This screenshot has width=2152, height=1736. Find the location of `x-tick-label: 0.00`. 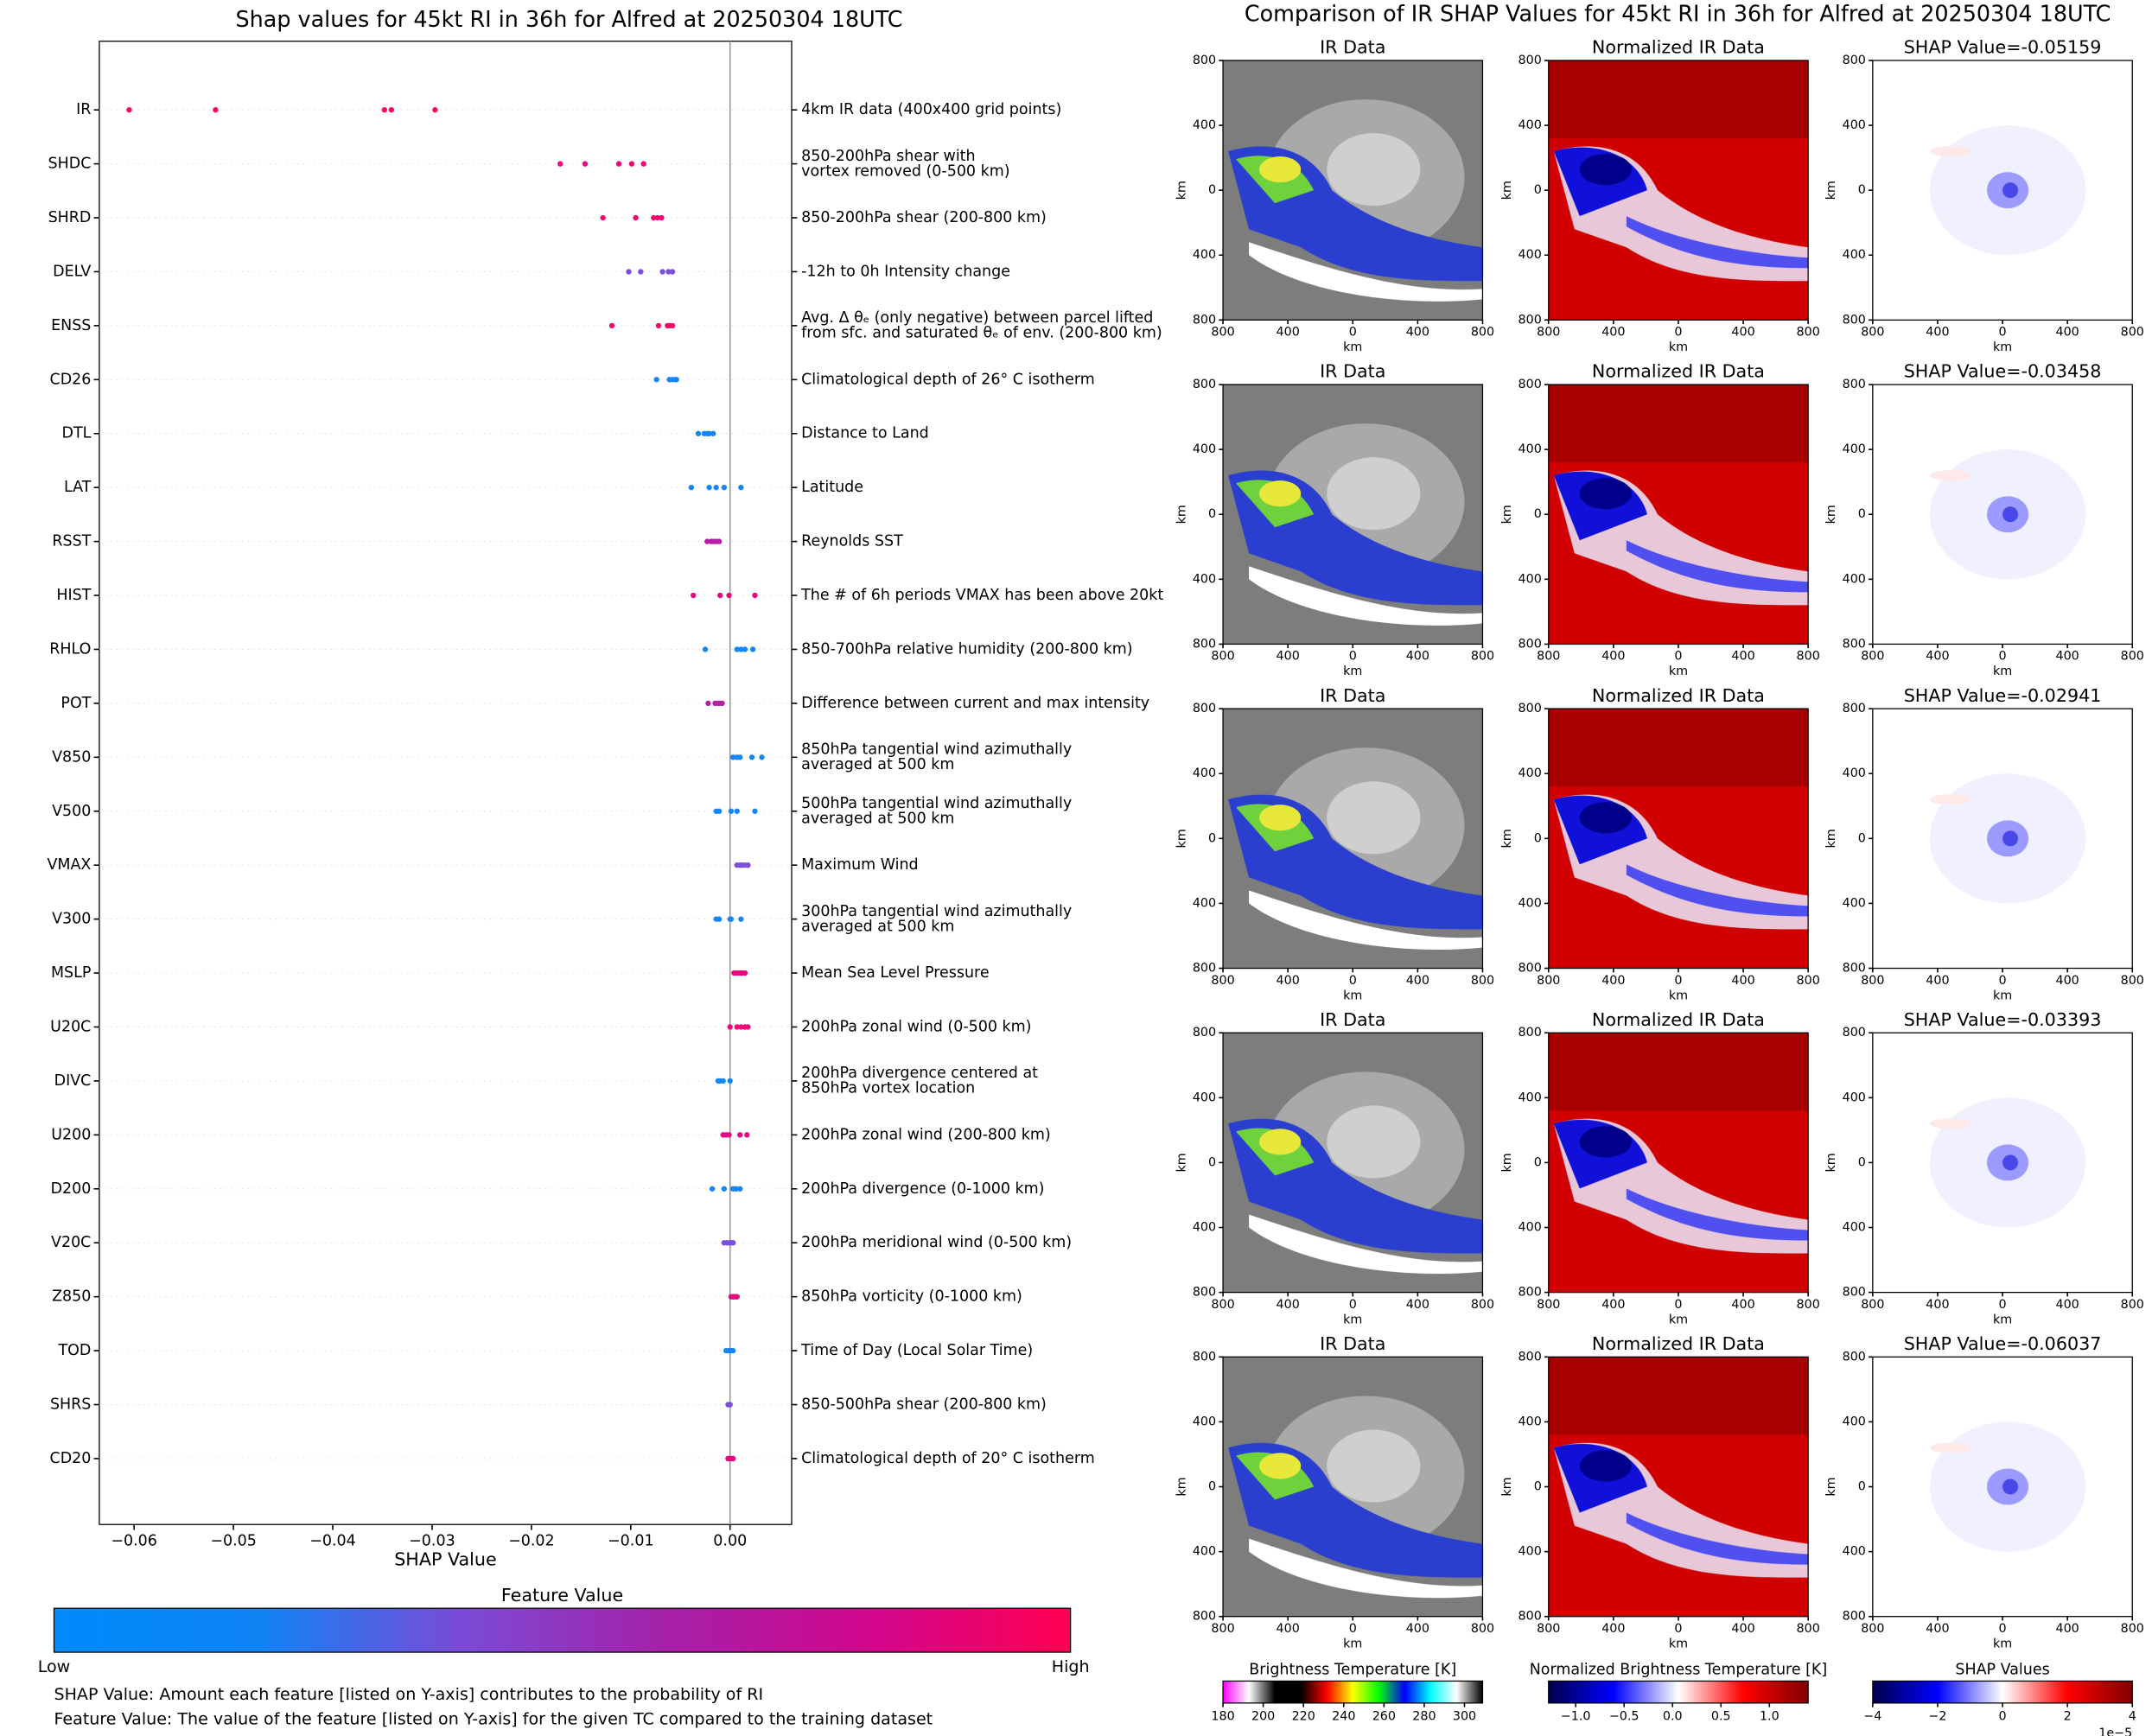

x-tick-label: 0.00 is located at coordinates (730, 1540).